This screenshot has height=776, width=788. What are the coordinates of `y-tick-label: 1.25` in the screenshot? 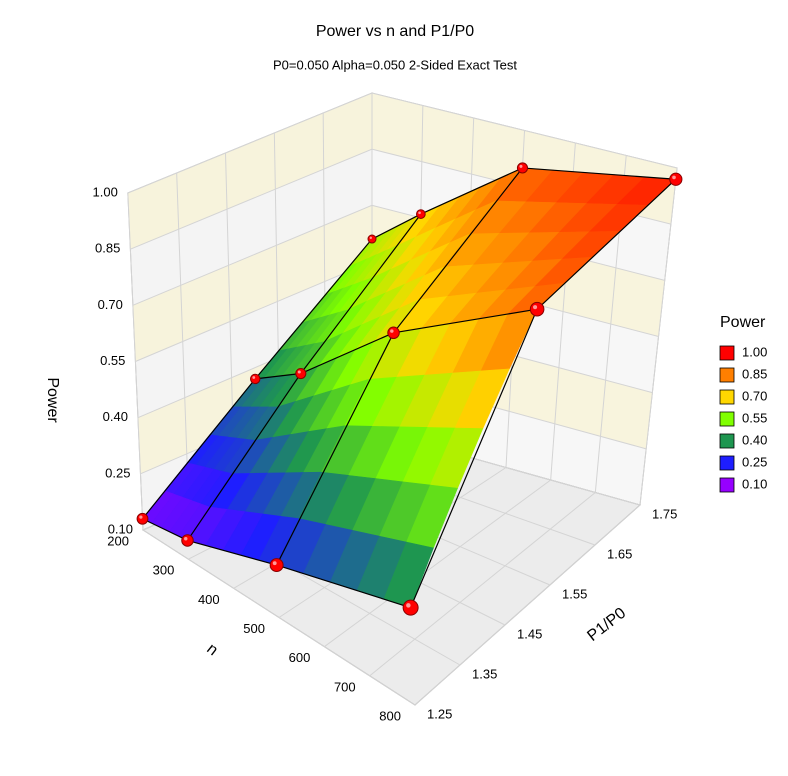 It's located at (439, 713).